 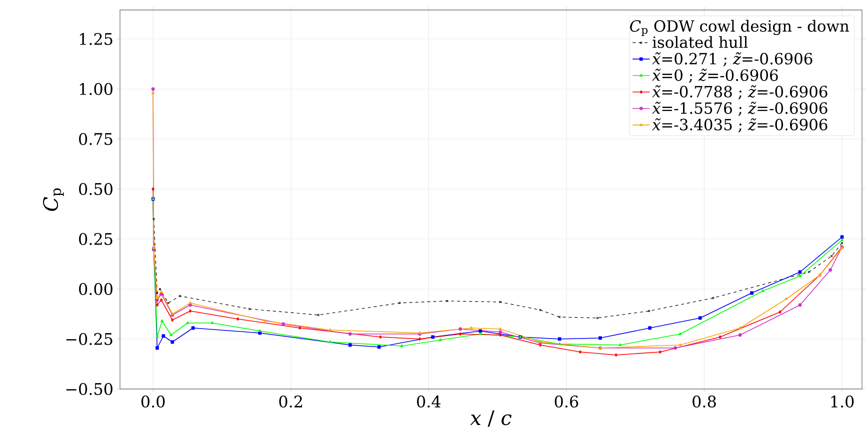 I want to click on y-tick-label: −0.25, so click(x=89, y=339).